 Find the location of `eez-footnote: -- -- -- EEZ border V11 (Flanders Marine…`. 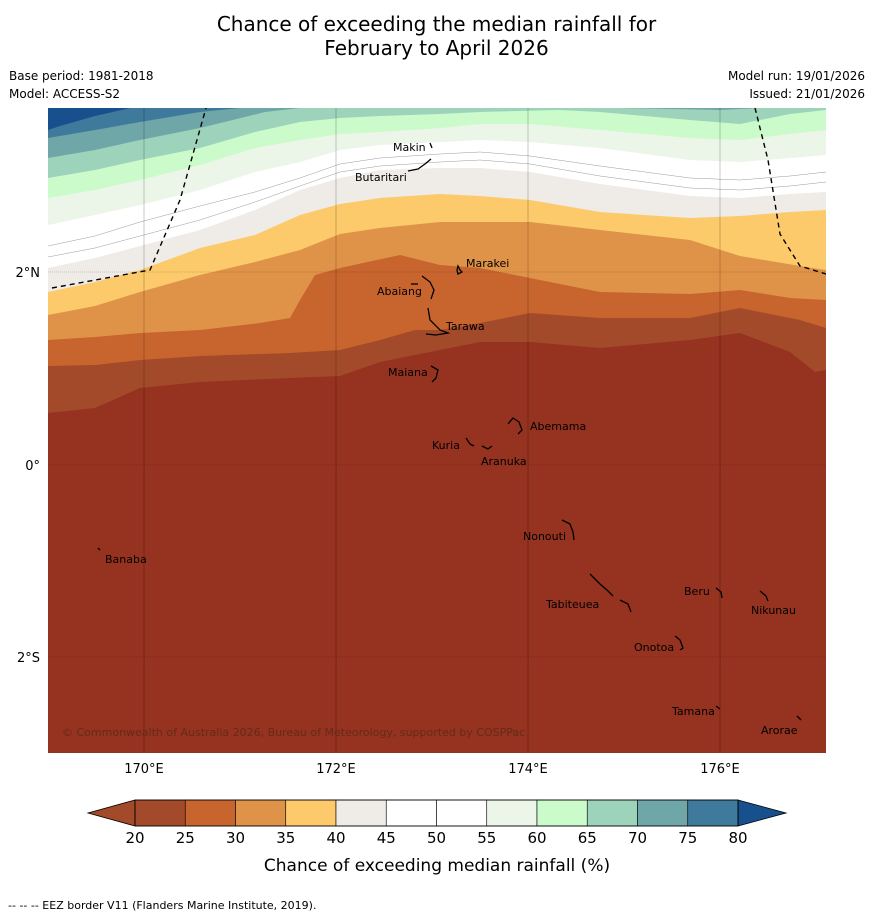

eez-footnote: -- -- -- EEZ border V11 (Flanders Marine… is located at coordinates (162, 905).